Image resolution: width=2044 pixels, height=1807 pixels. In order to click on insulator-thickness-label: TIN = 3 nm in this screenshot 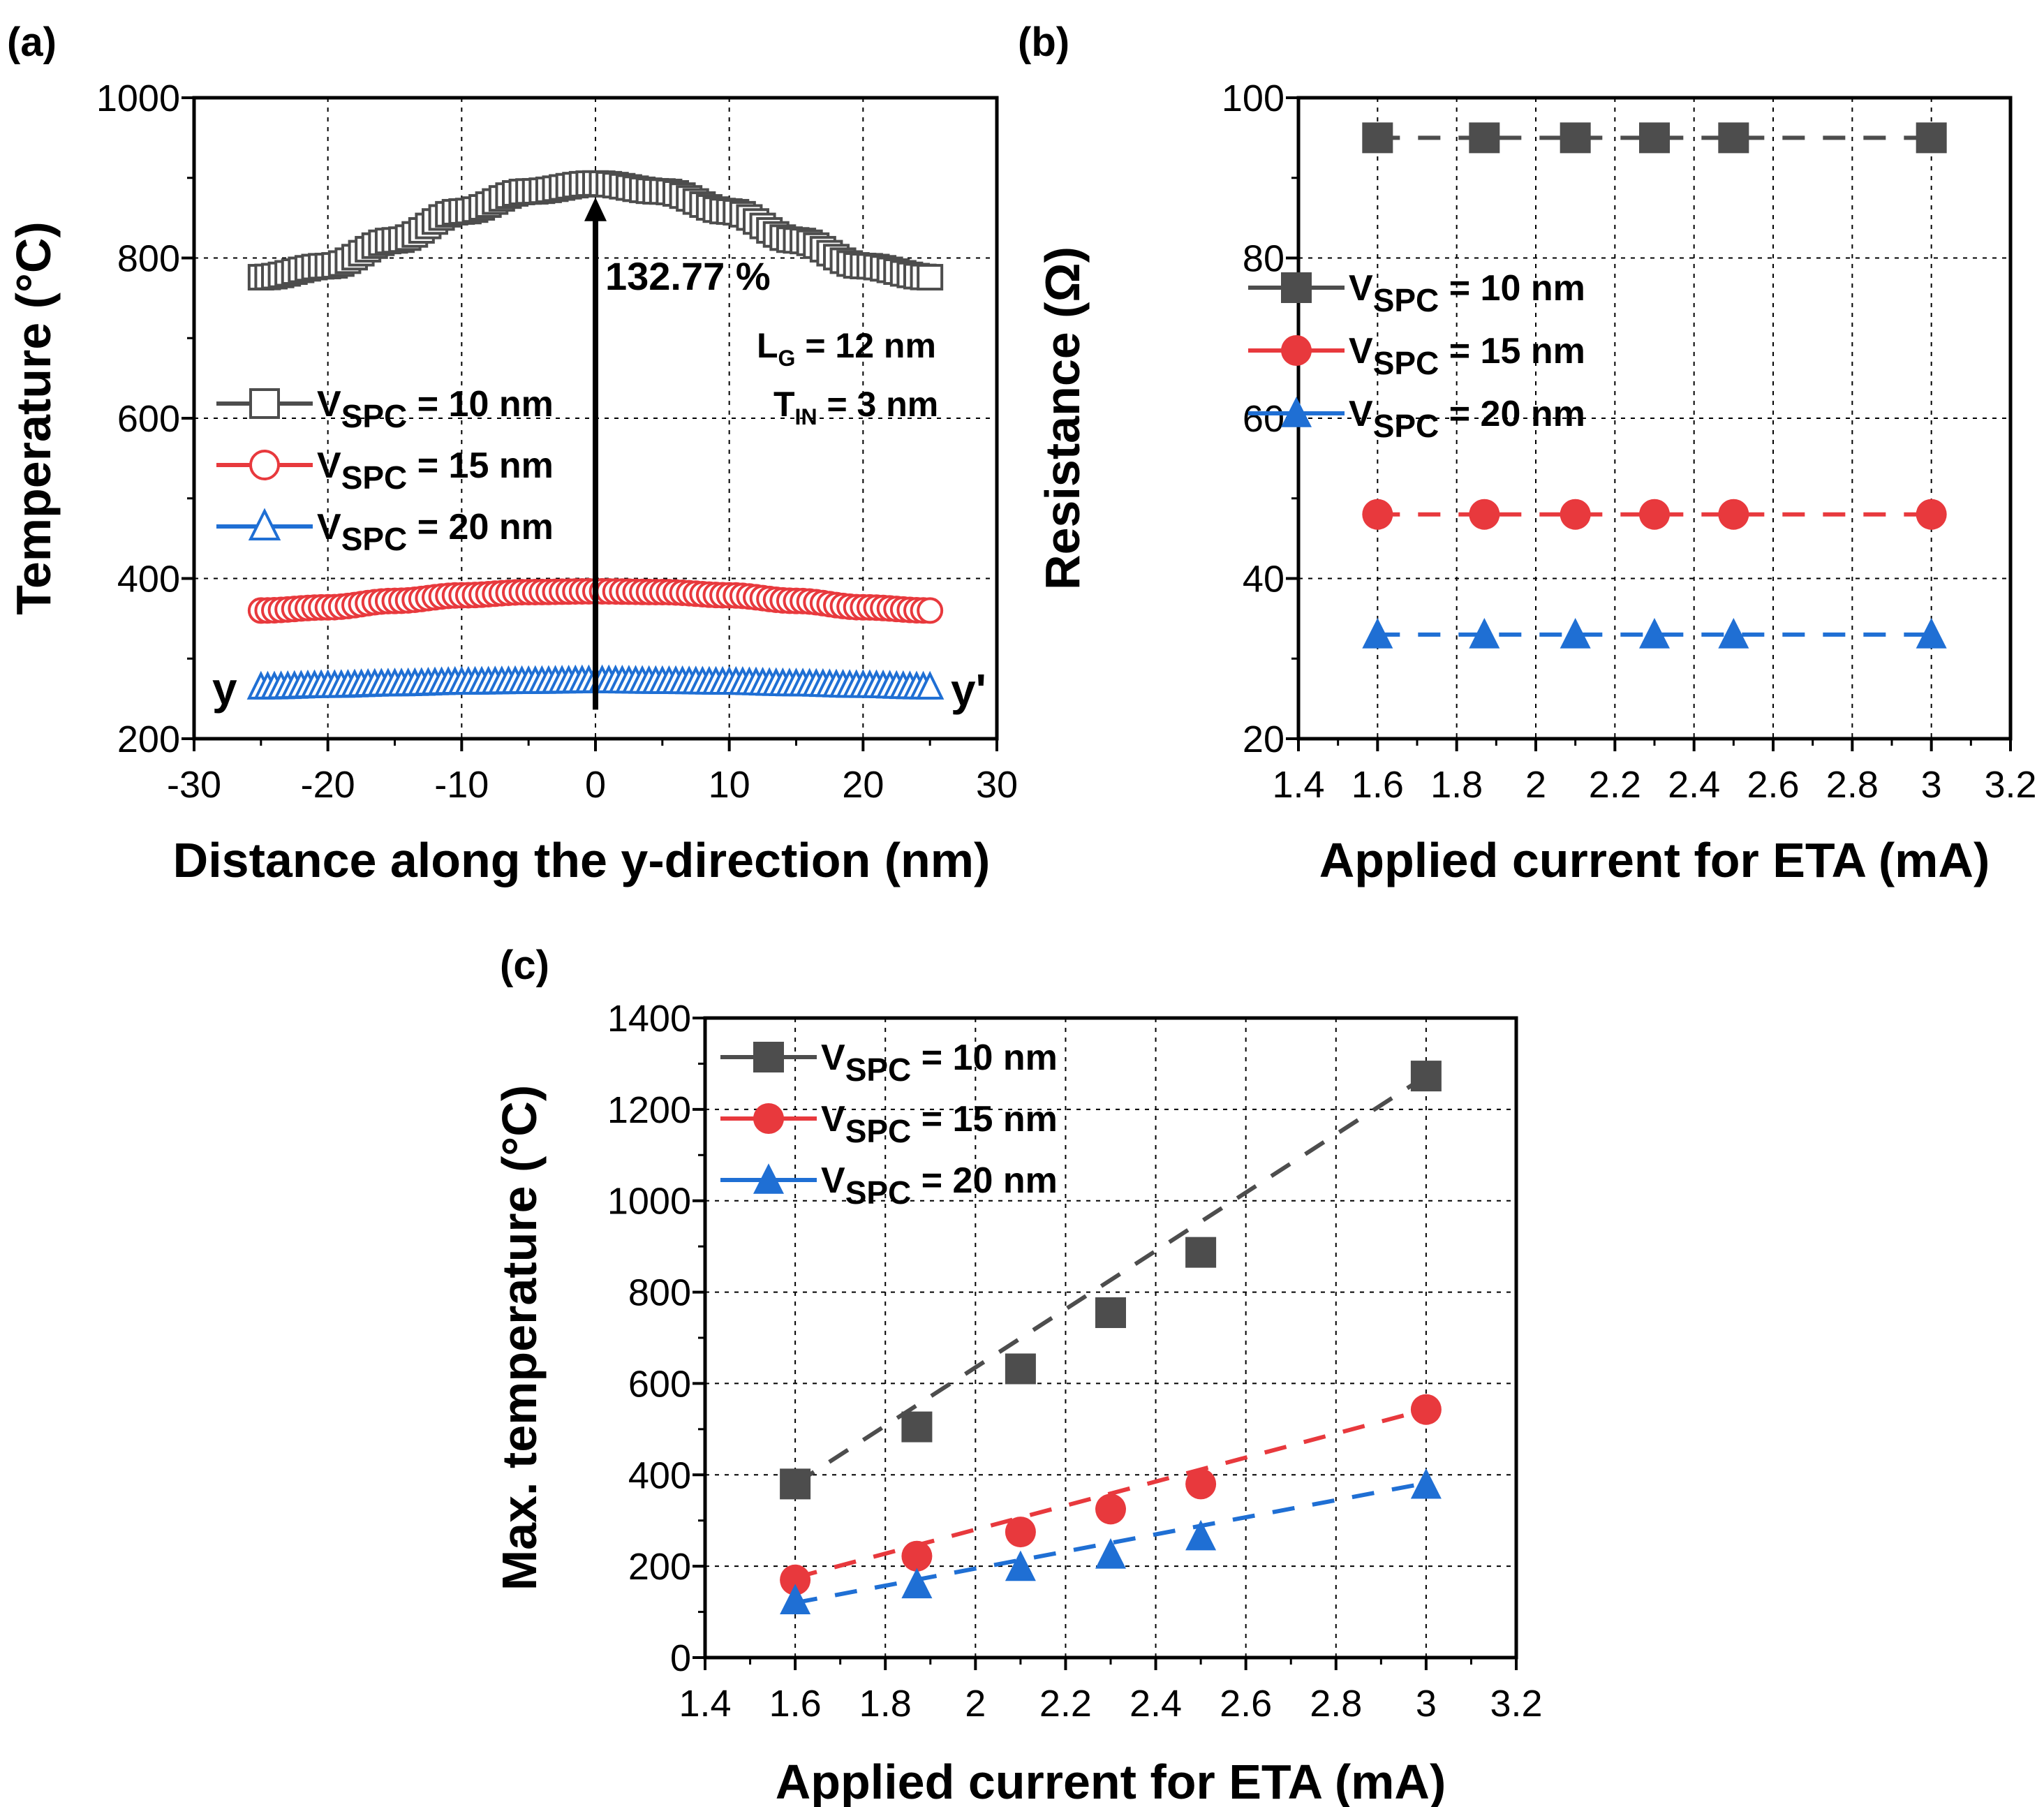, I will do `click(855, 407)`.